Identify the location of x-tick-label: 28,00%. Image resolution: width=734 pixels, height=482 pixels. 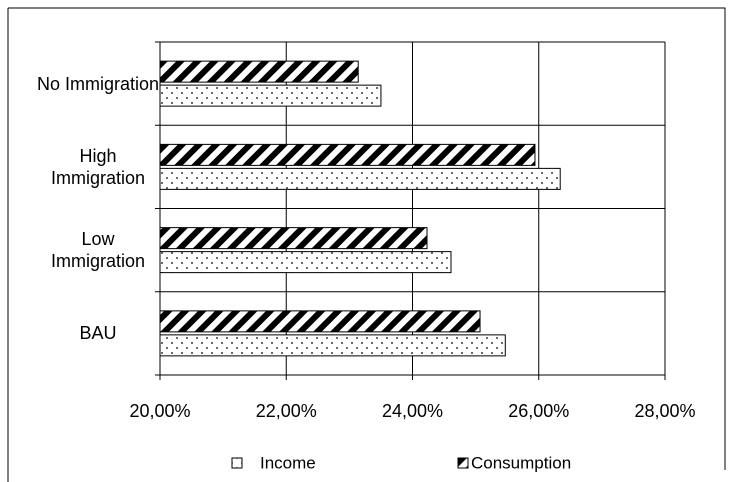
(664, 411).